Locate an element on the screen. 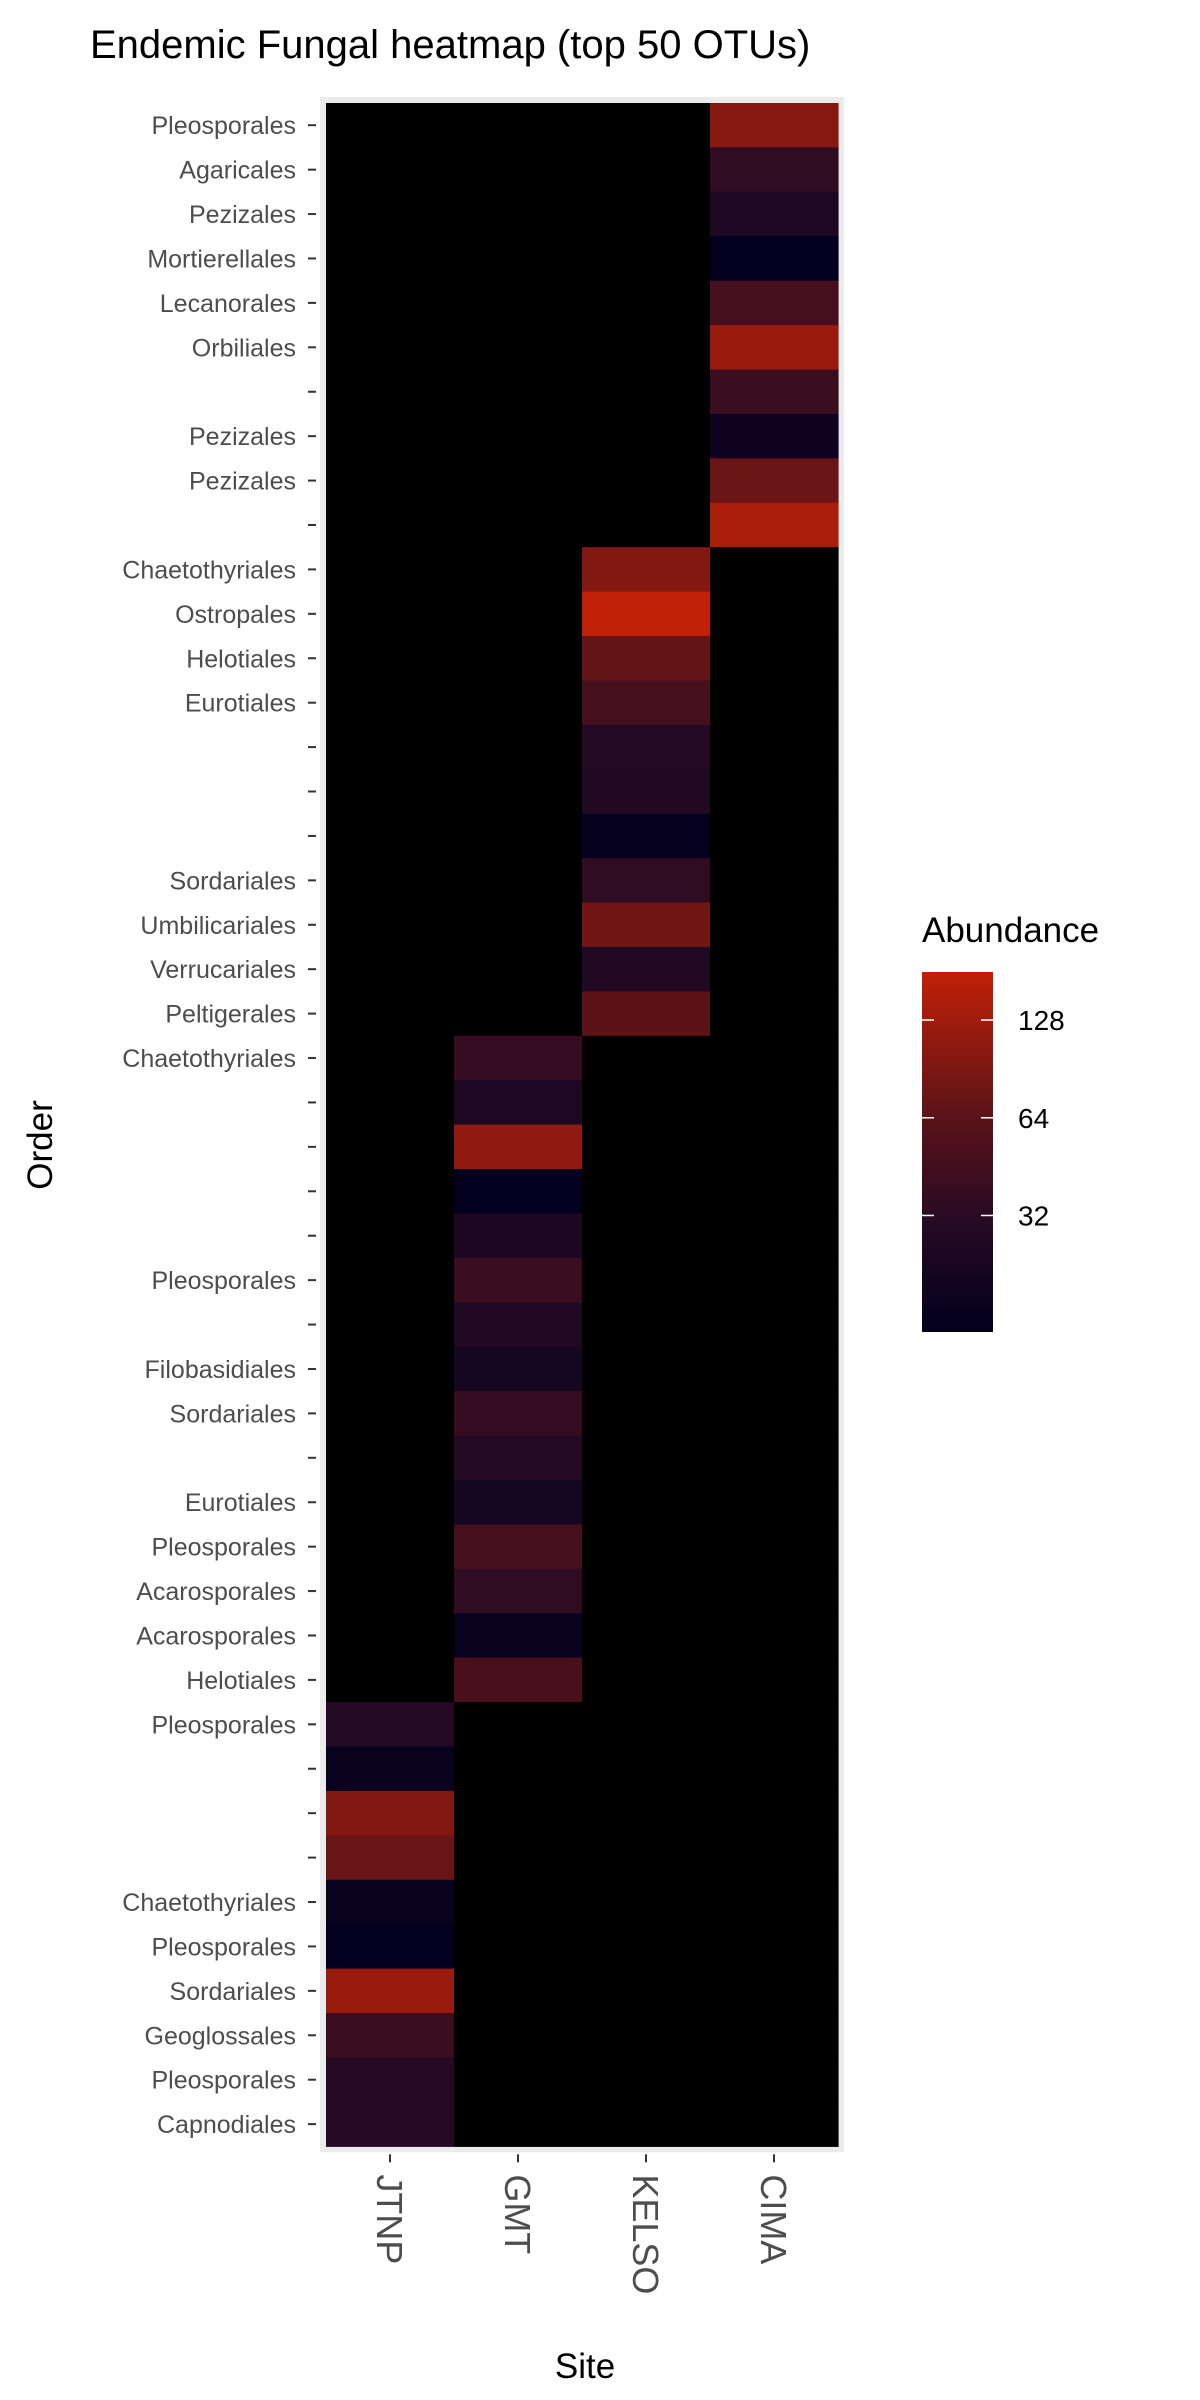 The width and height of the screenshot is (1200, 2400). color-legend: Abundance 32 64 128 is located at coordinates (1010, 1121).